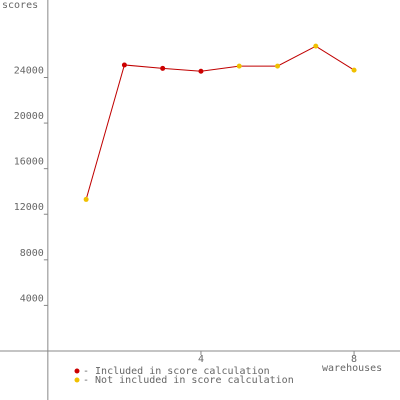 This screenshot has width=400, height=400. What do you see at coordinates (29, 162) in the screenshot?
I see `y-tick-label: 16000` at bounding box center [29, 162].